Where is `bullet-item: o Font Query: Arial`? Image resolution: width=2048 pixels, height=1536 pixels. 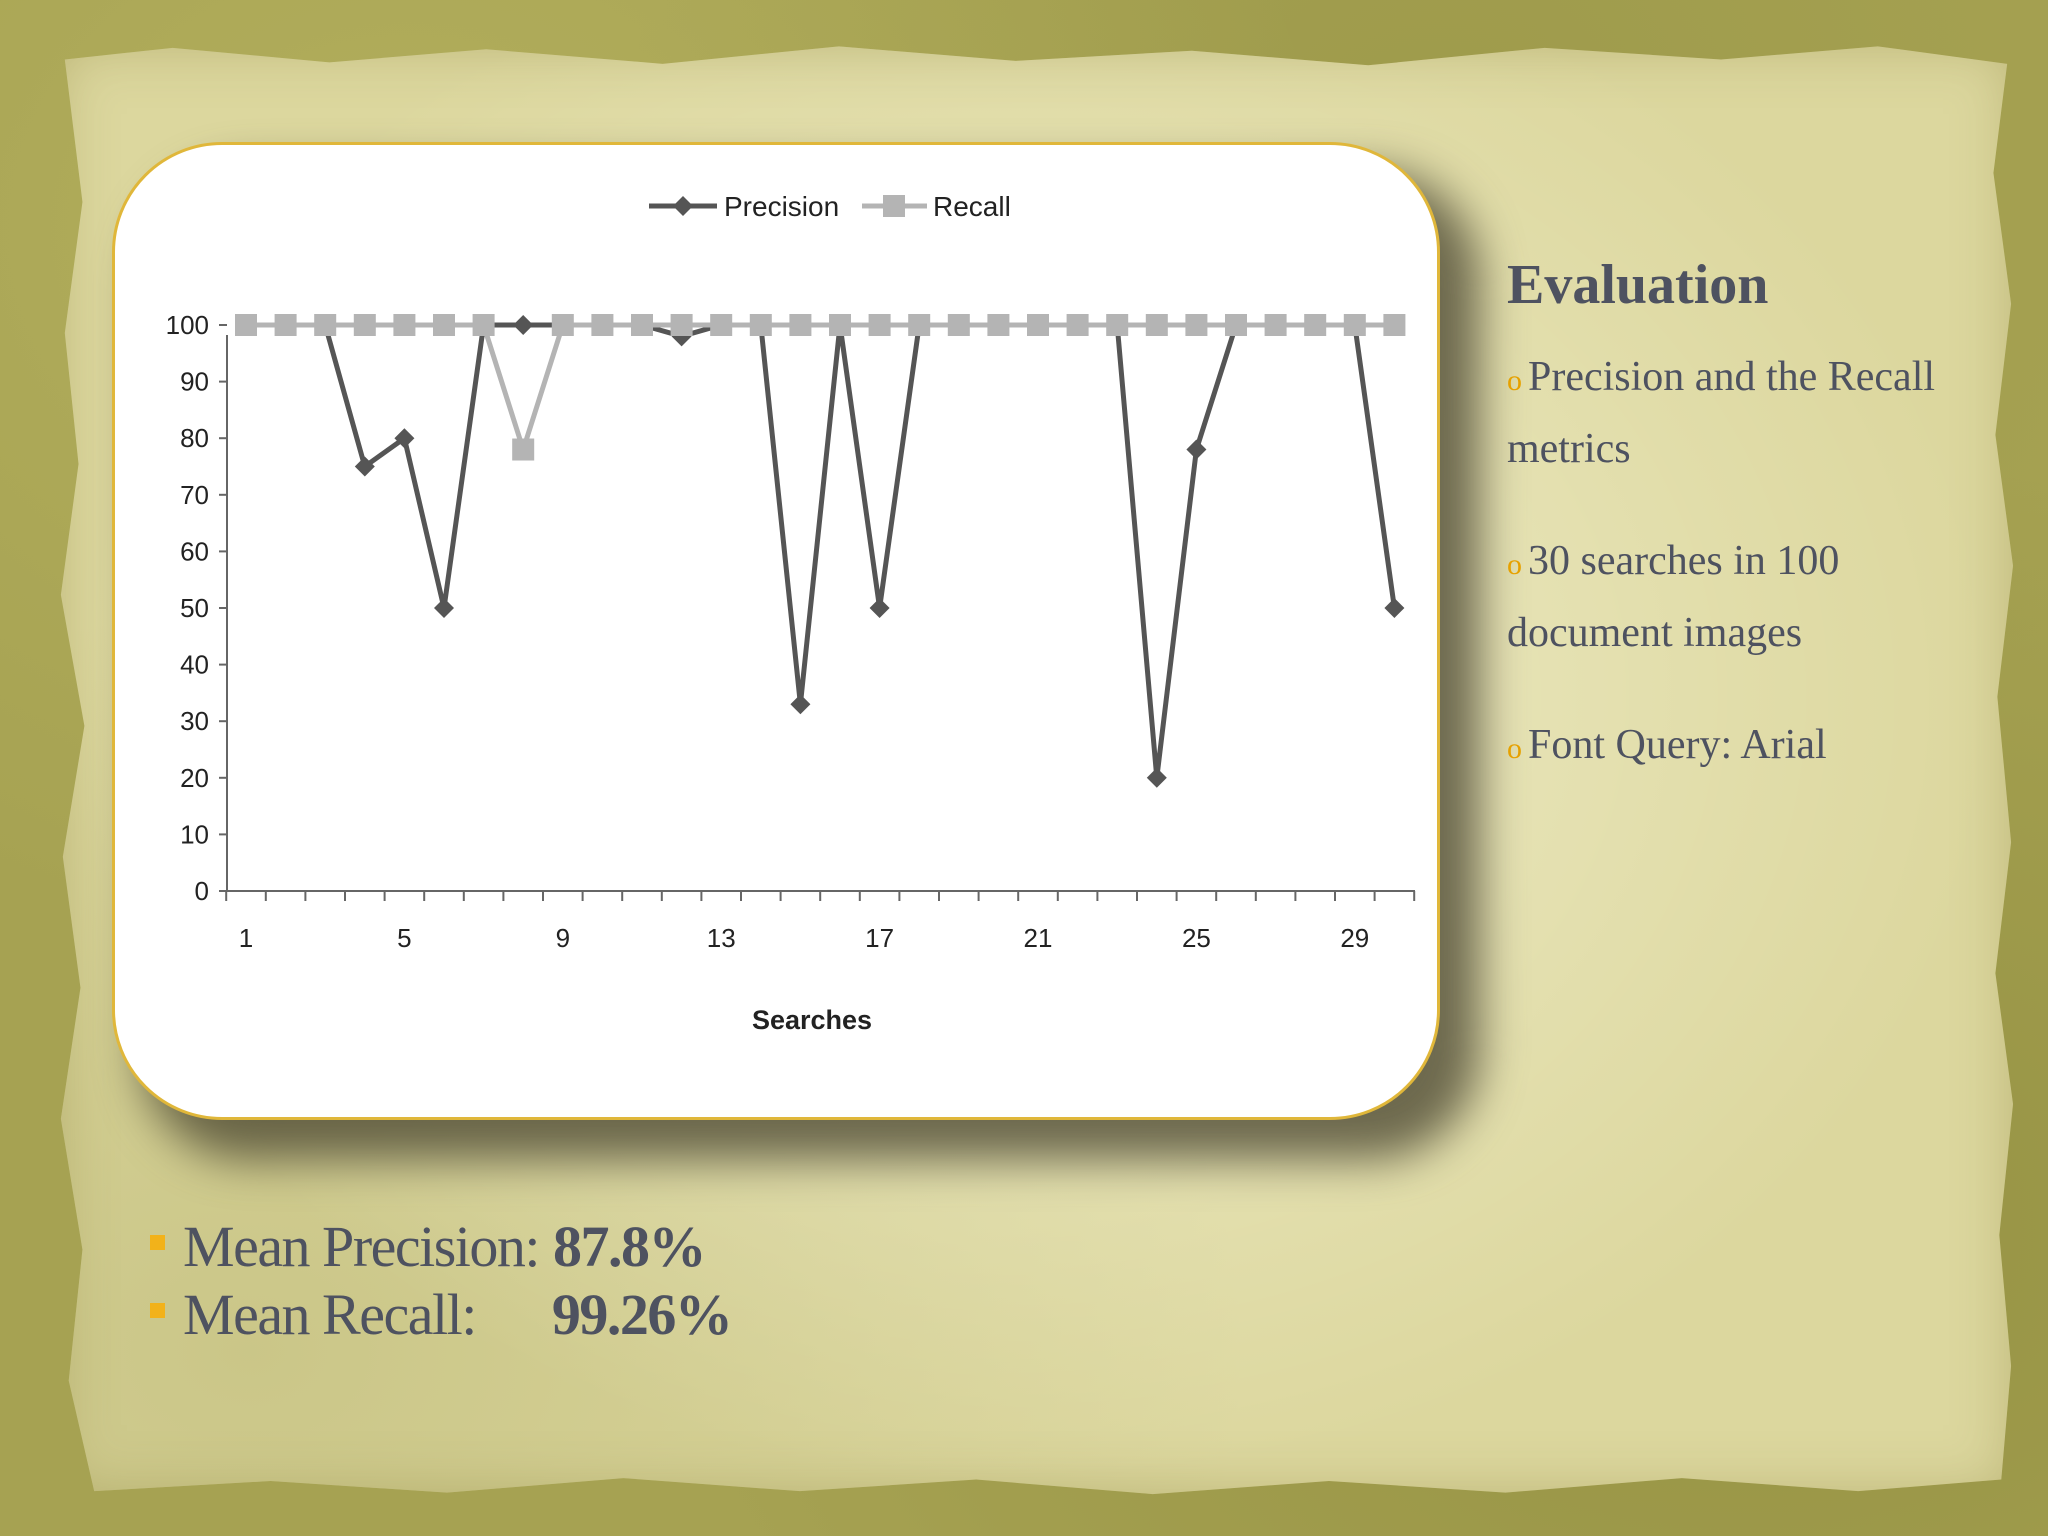
bullet-item: o Font Query: Arial is located at coordinates (1747, 747).